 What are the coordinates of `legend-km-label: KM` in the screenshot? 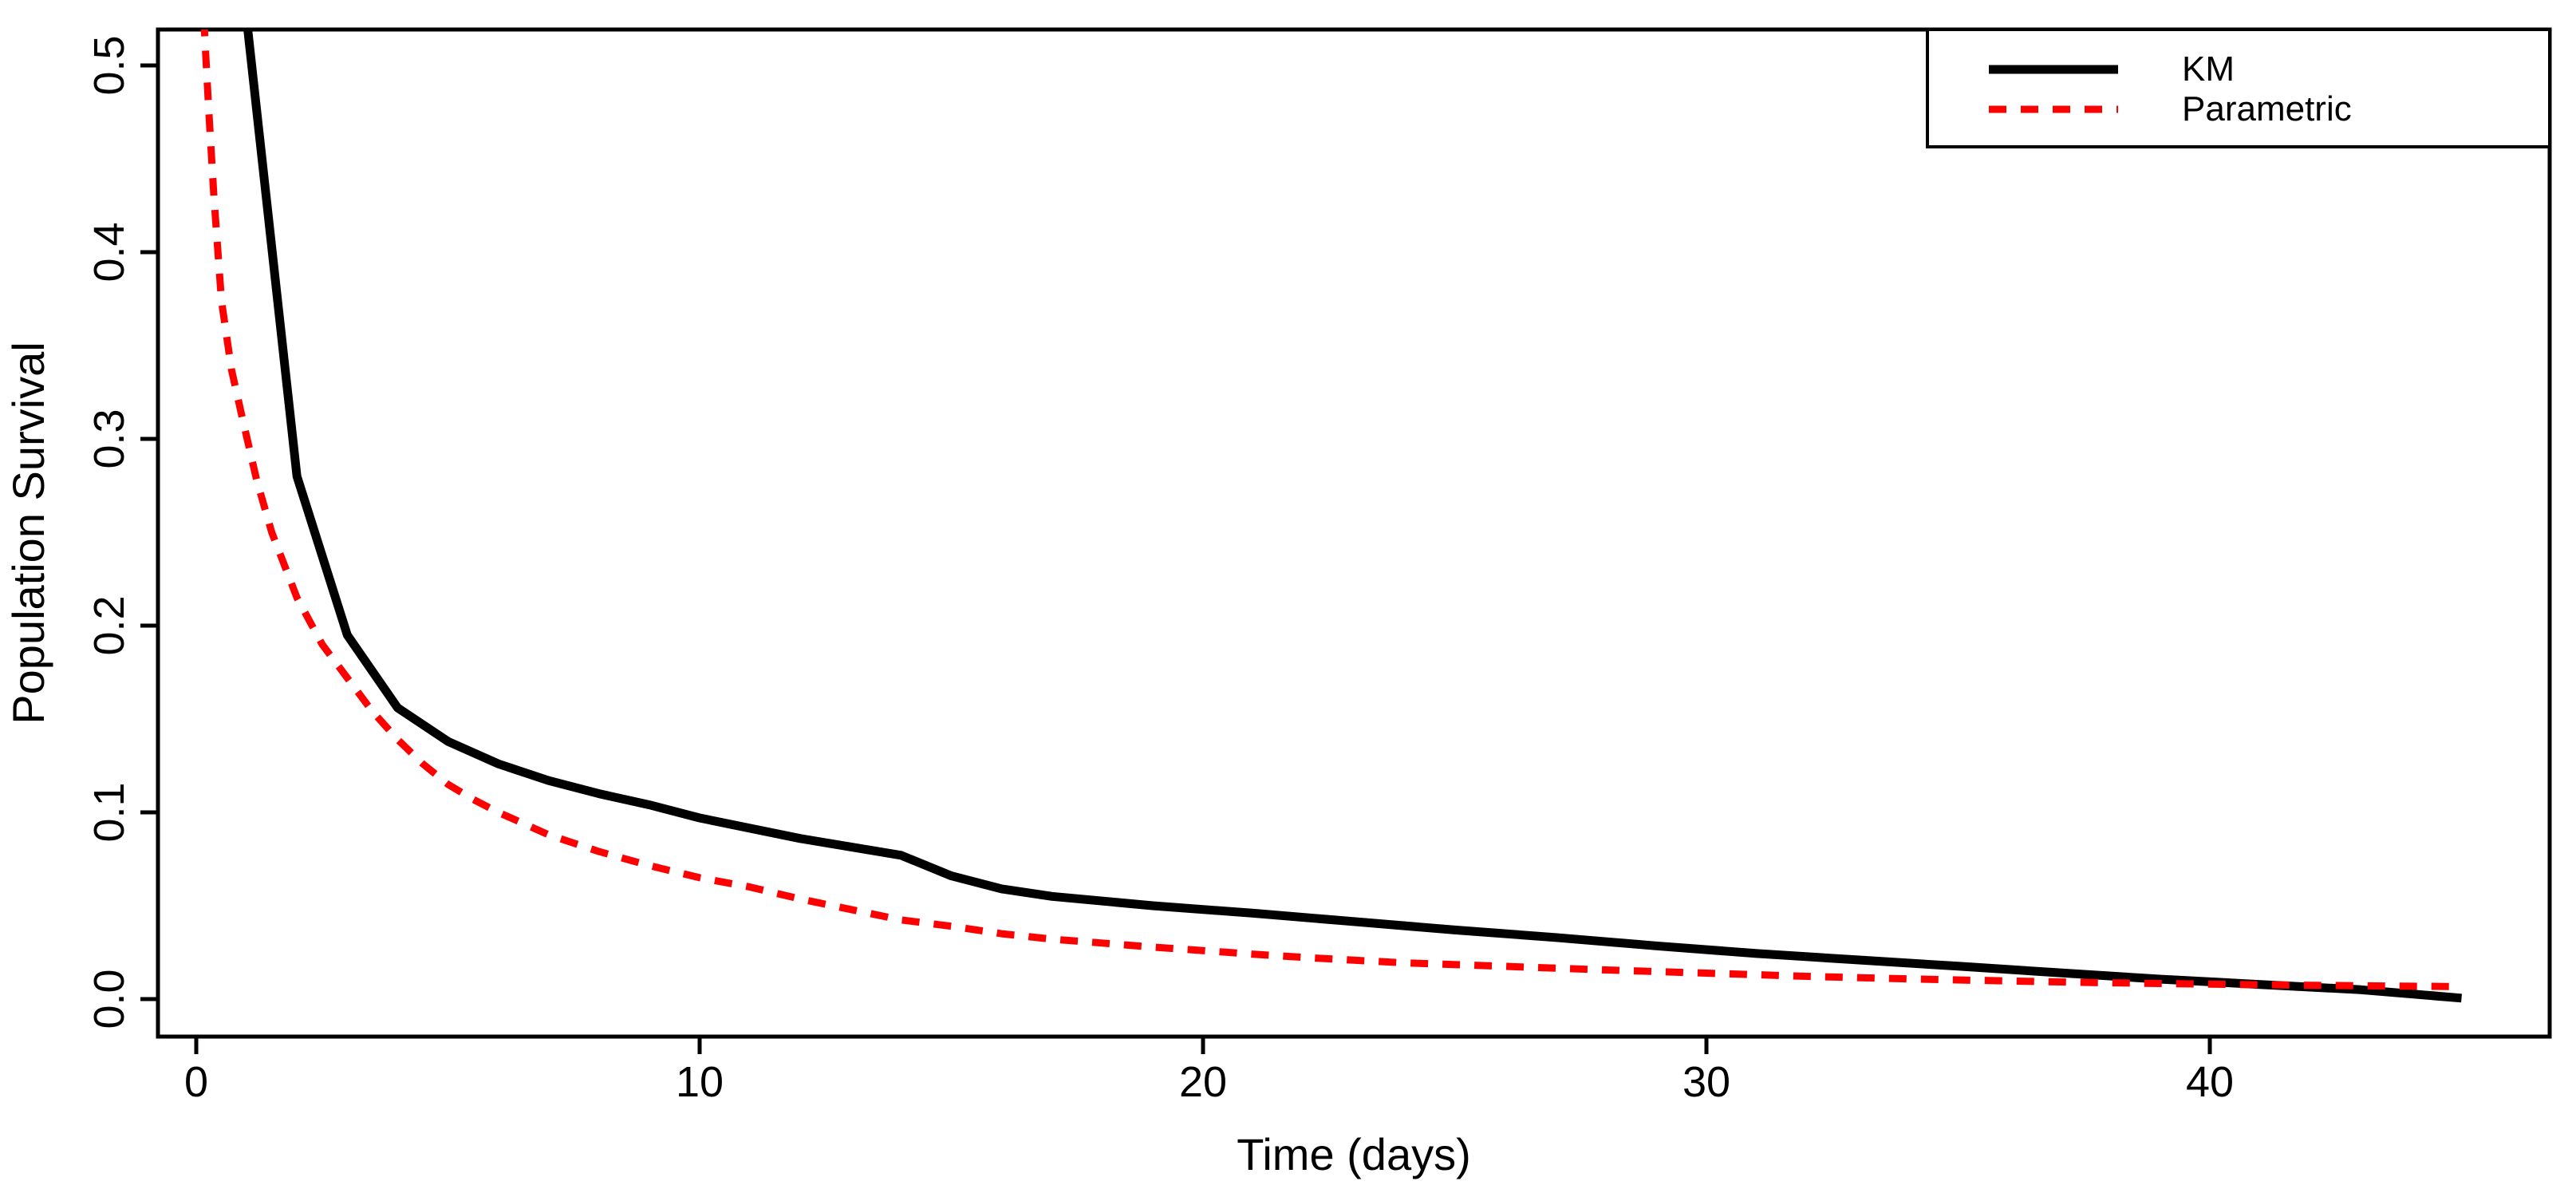 It's located at (2209, 69).